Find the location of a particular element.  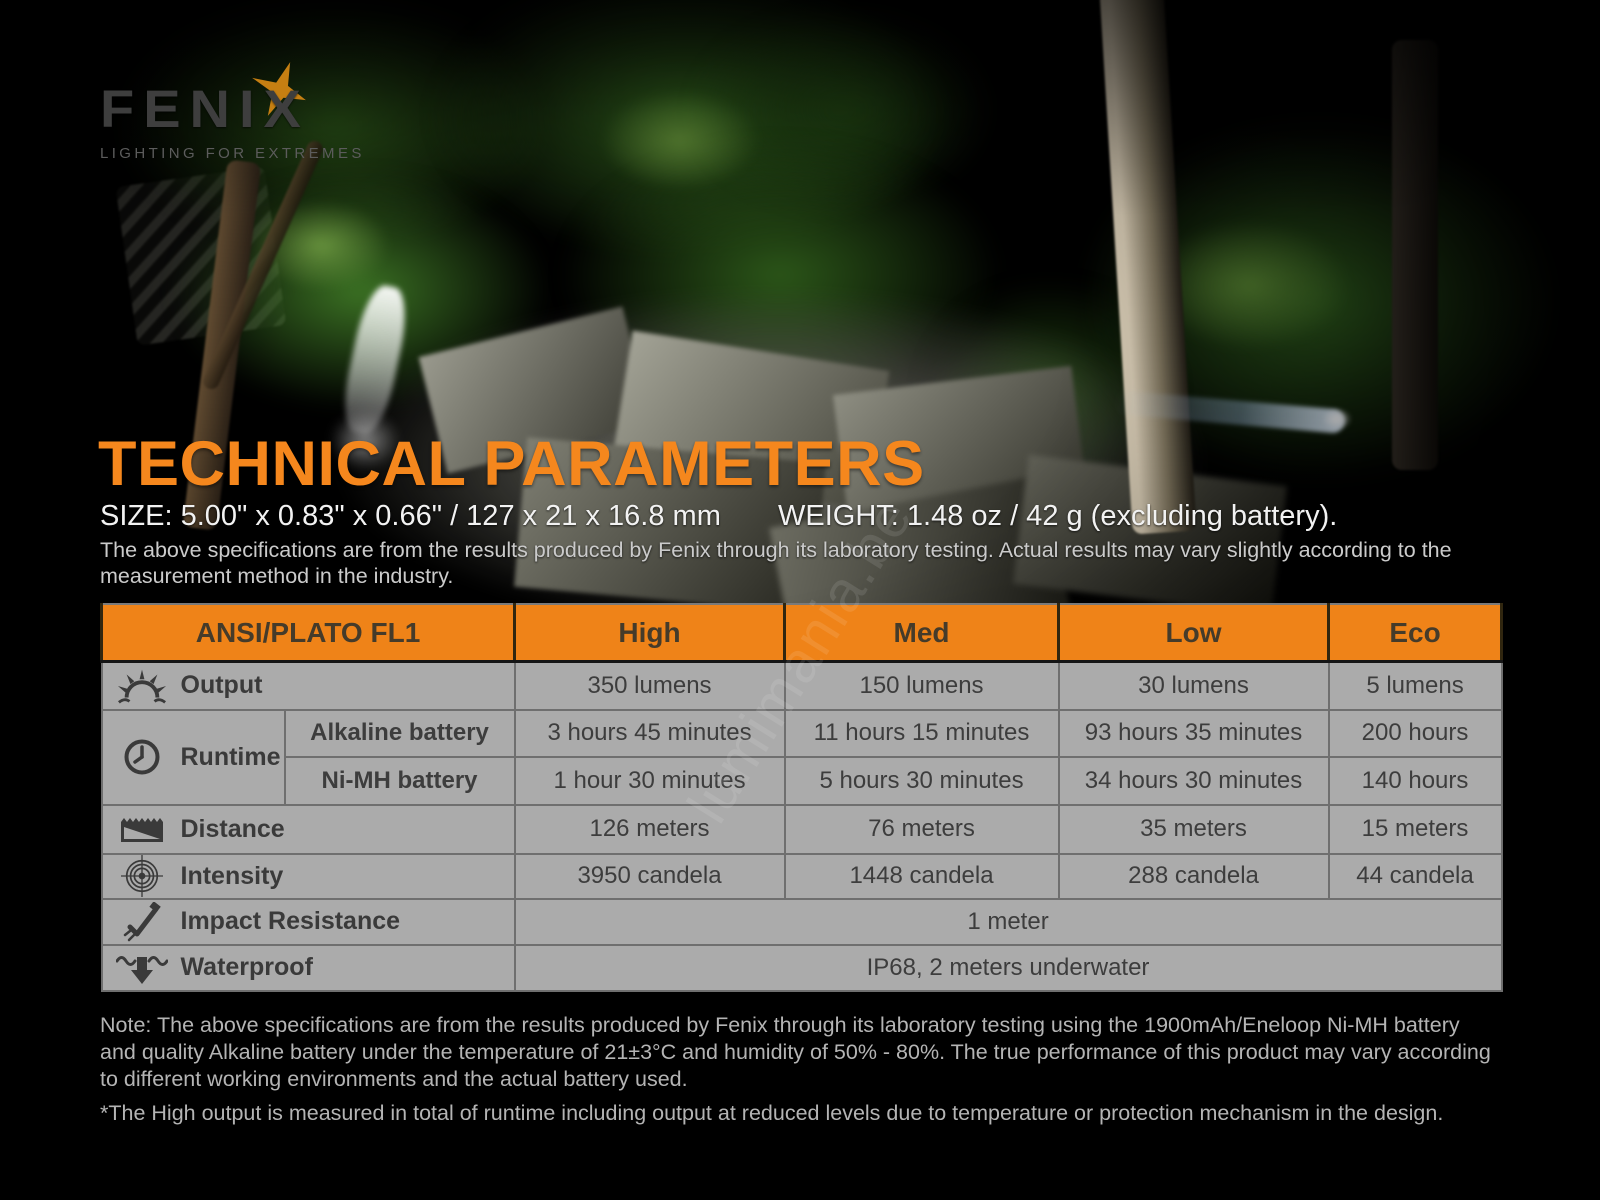

target-icon is located at coordinates (142, 876).